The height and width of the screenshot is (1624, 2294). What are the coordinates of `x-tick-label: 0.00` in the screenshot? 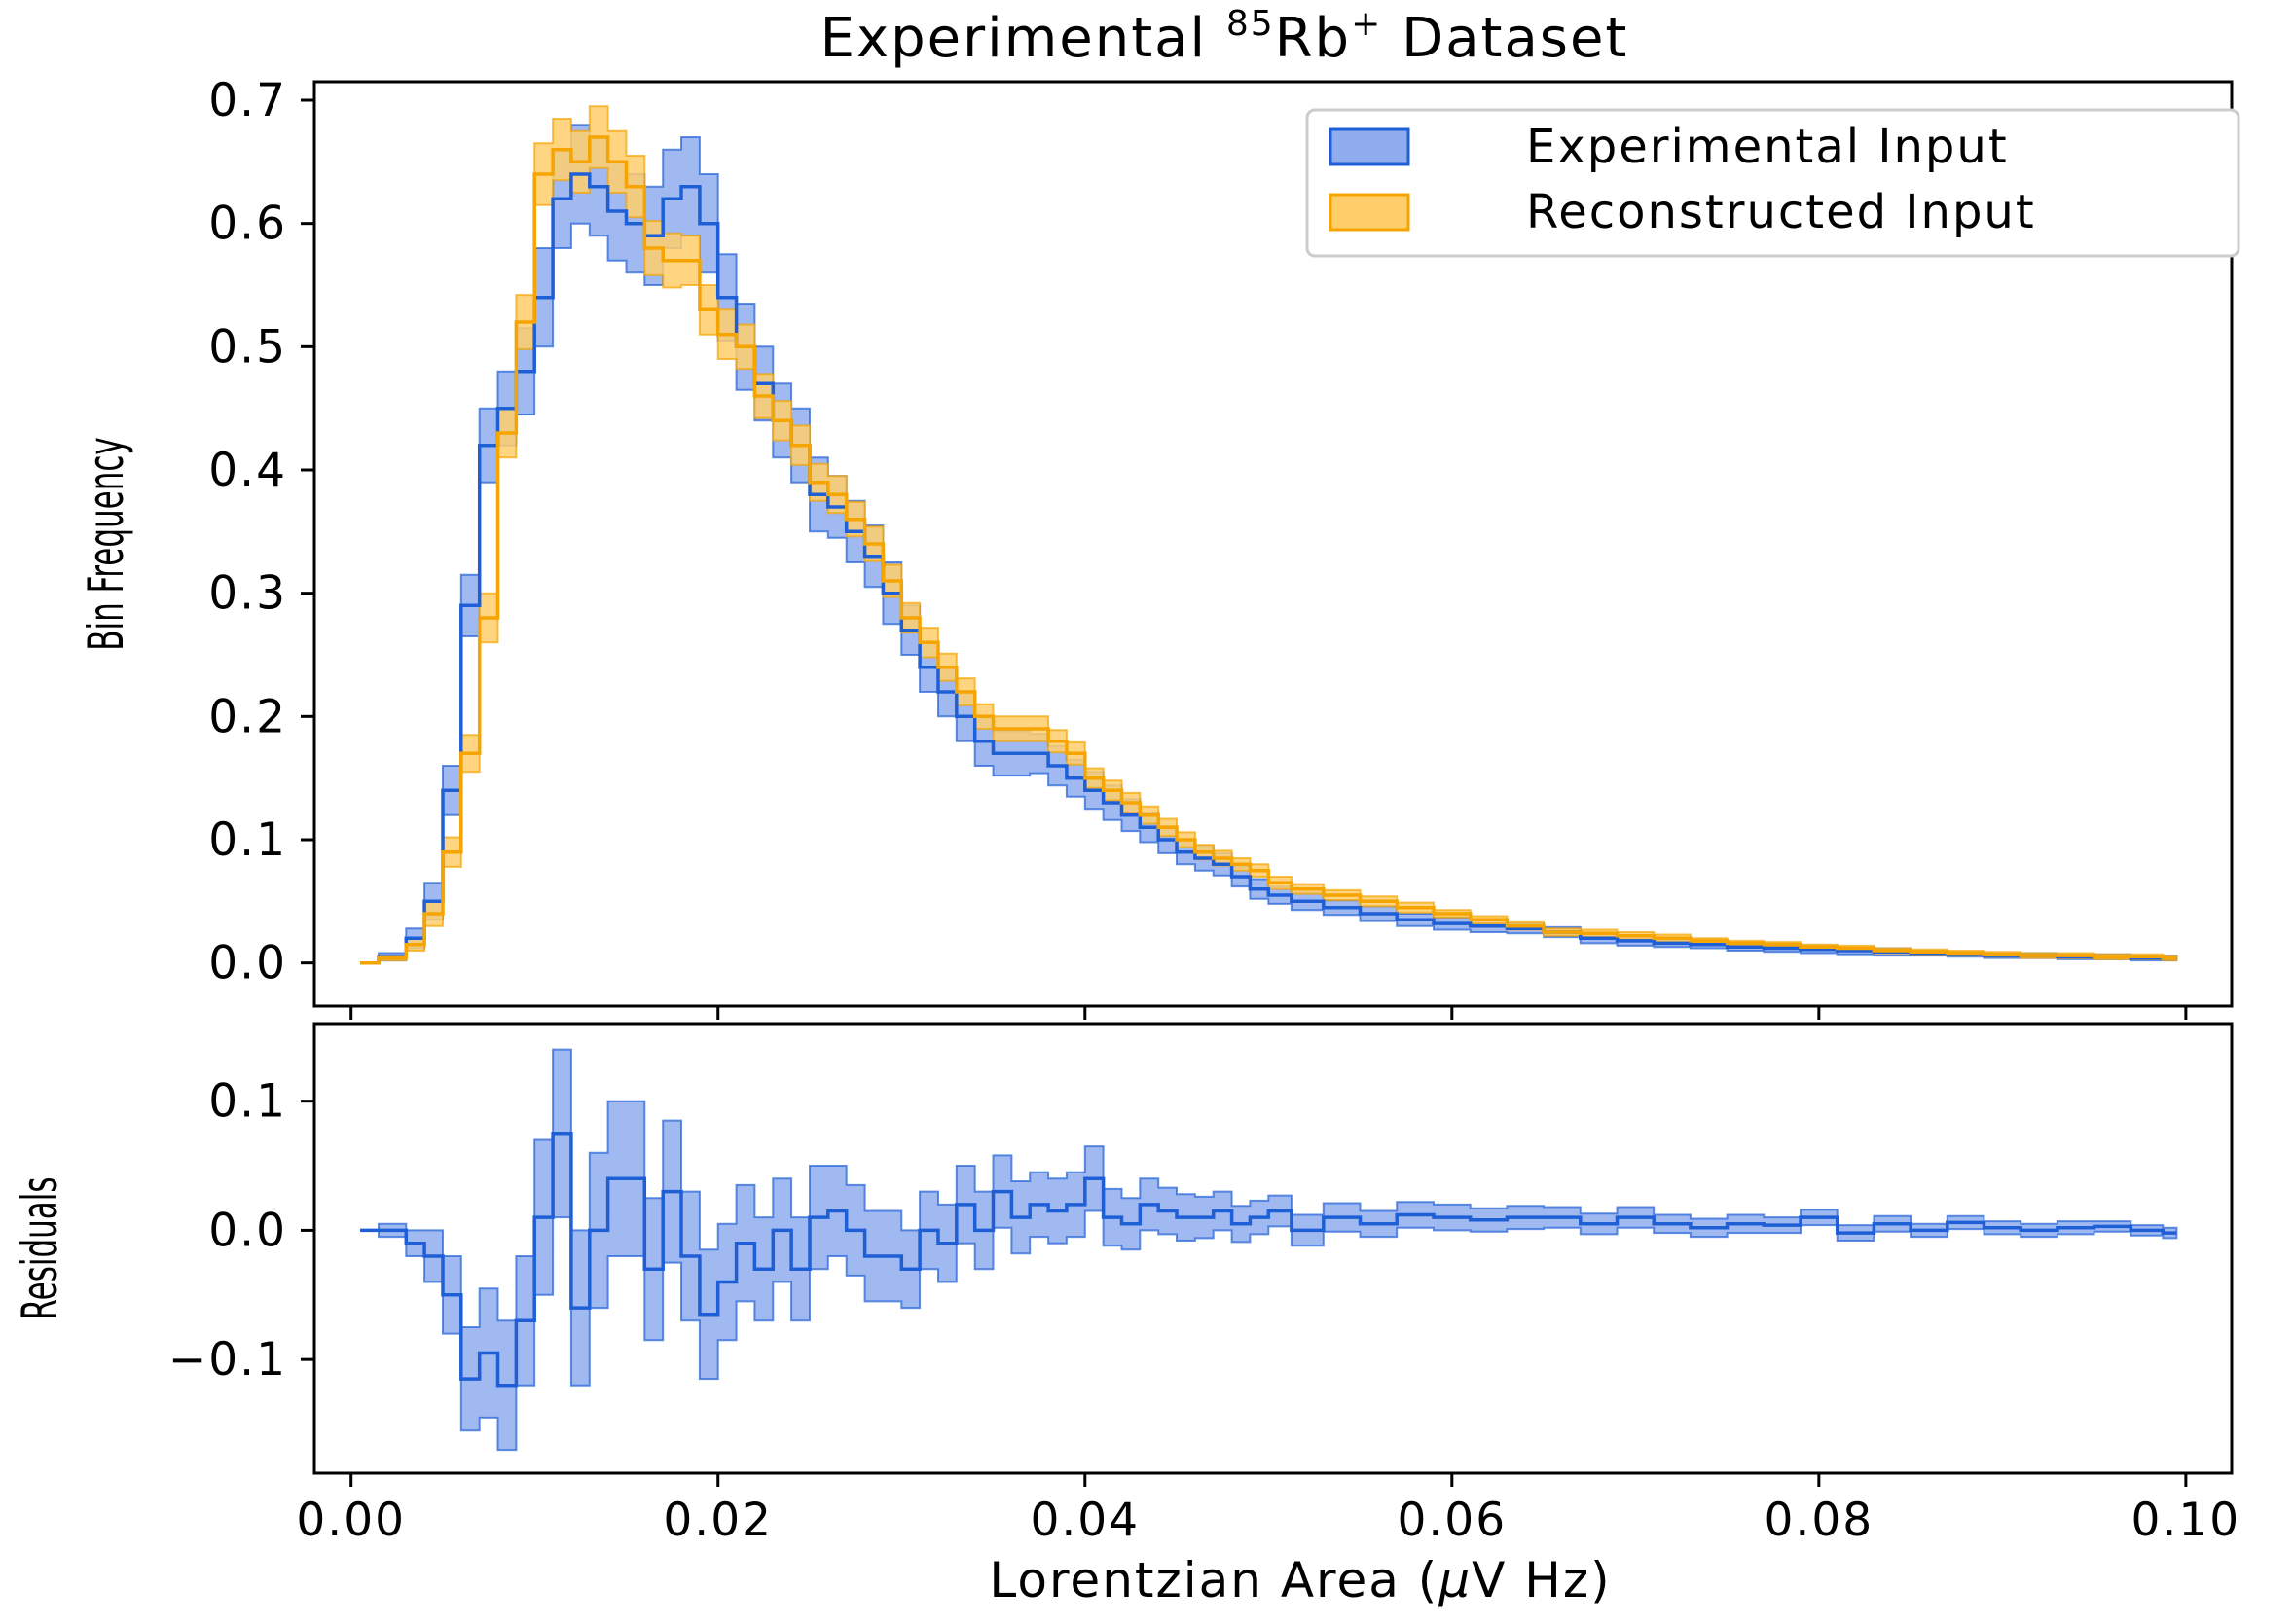 It's located at (351, 1520).